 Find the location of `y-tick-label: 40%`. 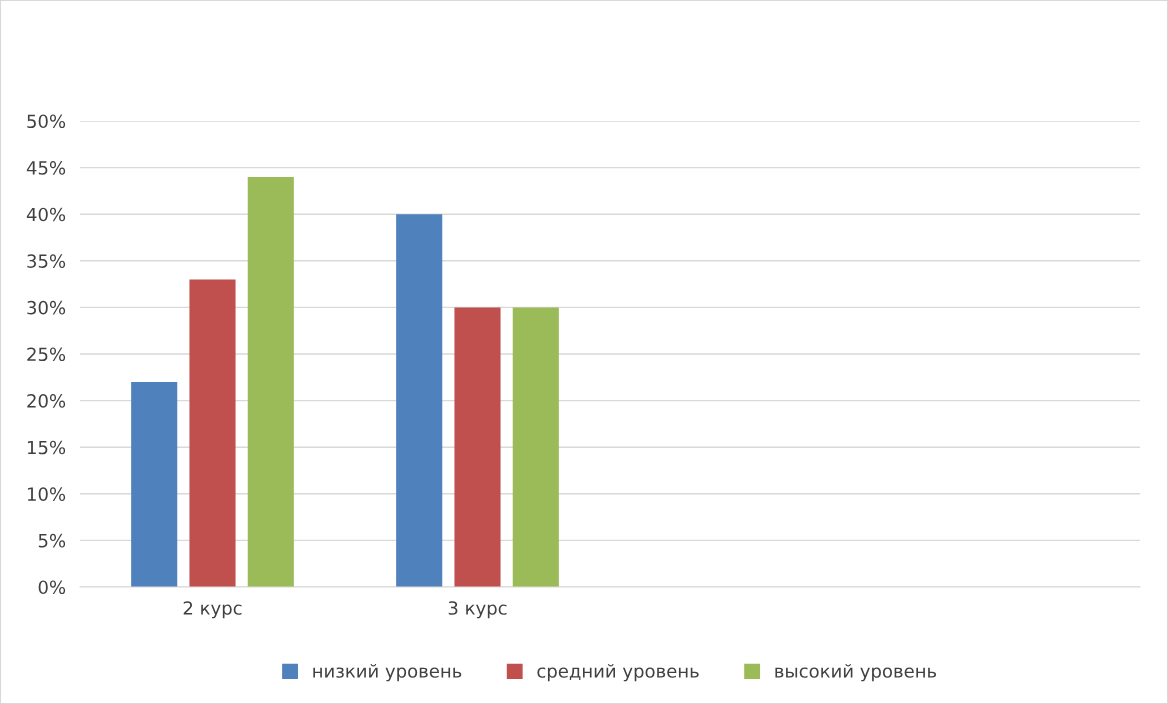

y-tick-label: 40% is located at coordinates (46, 214).